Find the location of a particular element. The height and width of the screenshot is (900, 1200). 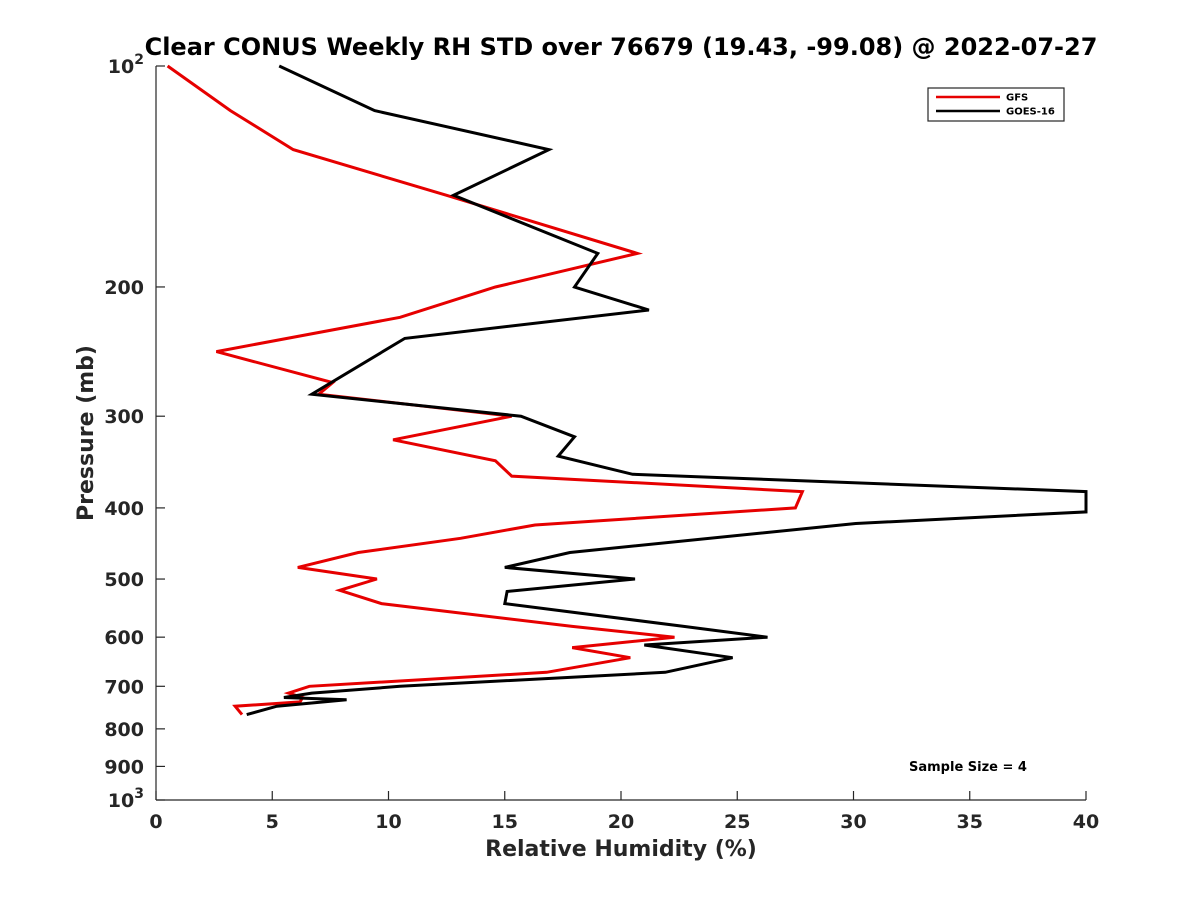

x-tick-label: 25 is located at coordinates (737, 822).